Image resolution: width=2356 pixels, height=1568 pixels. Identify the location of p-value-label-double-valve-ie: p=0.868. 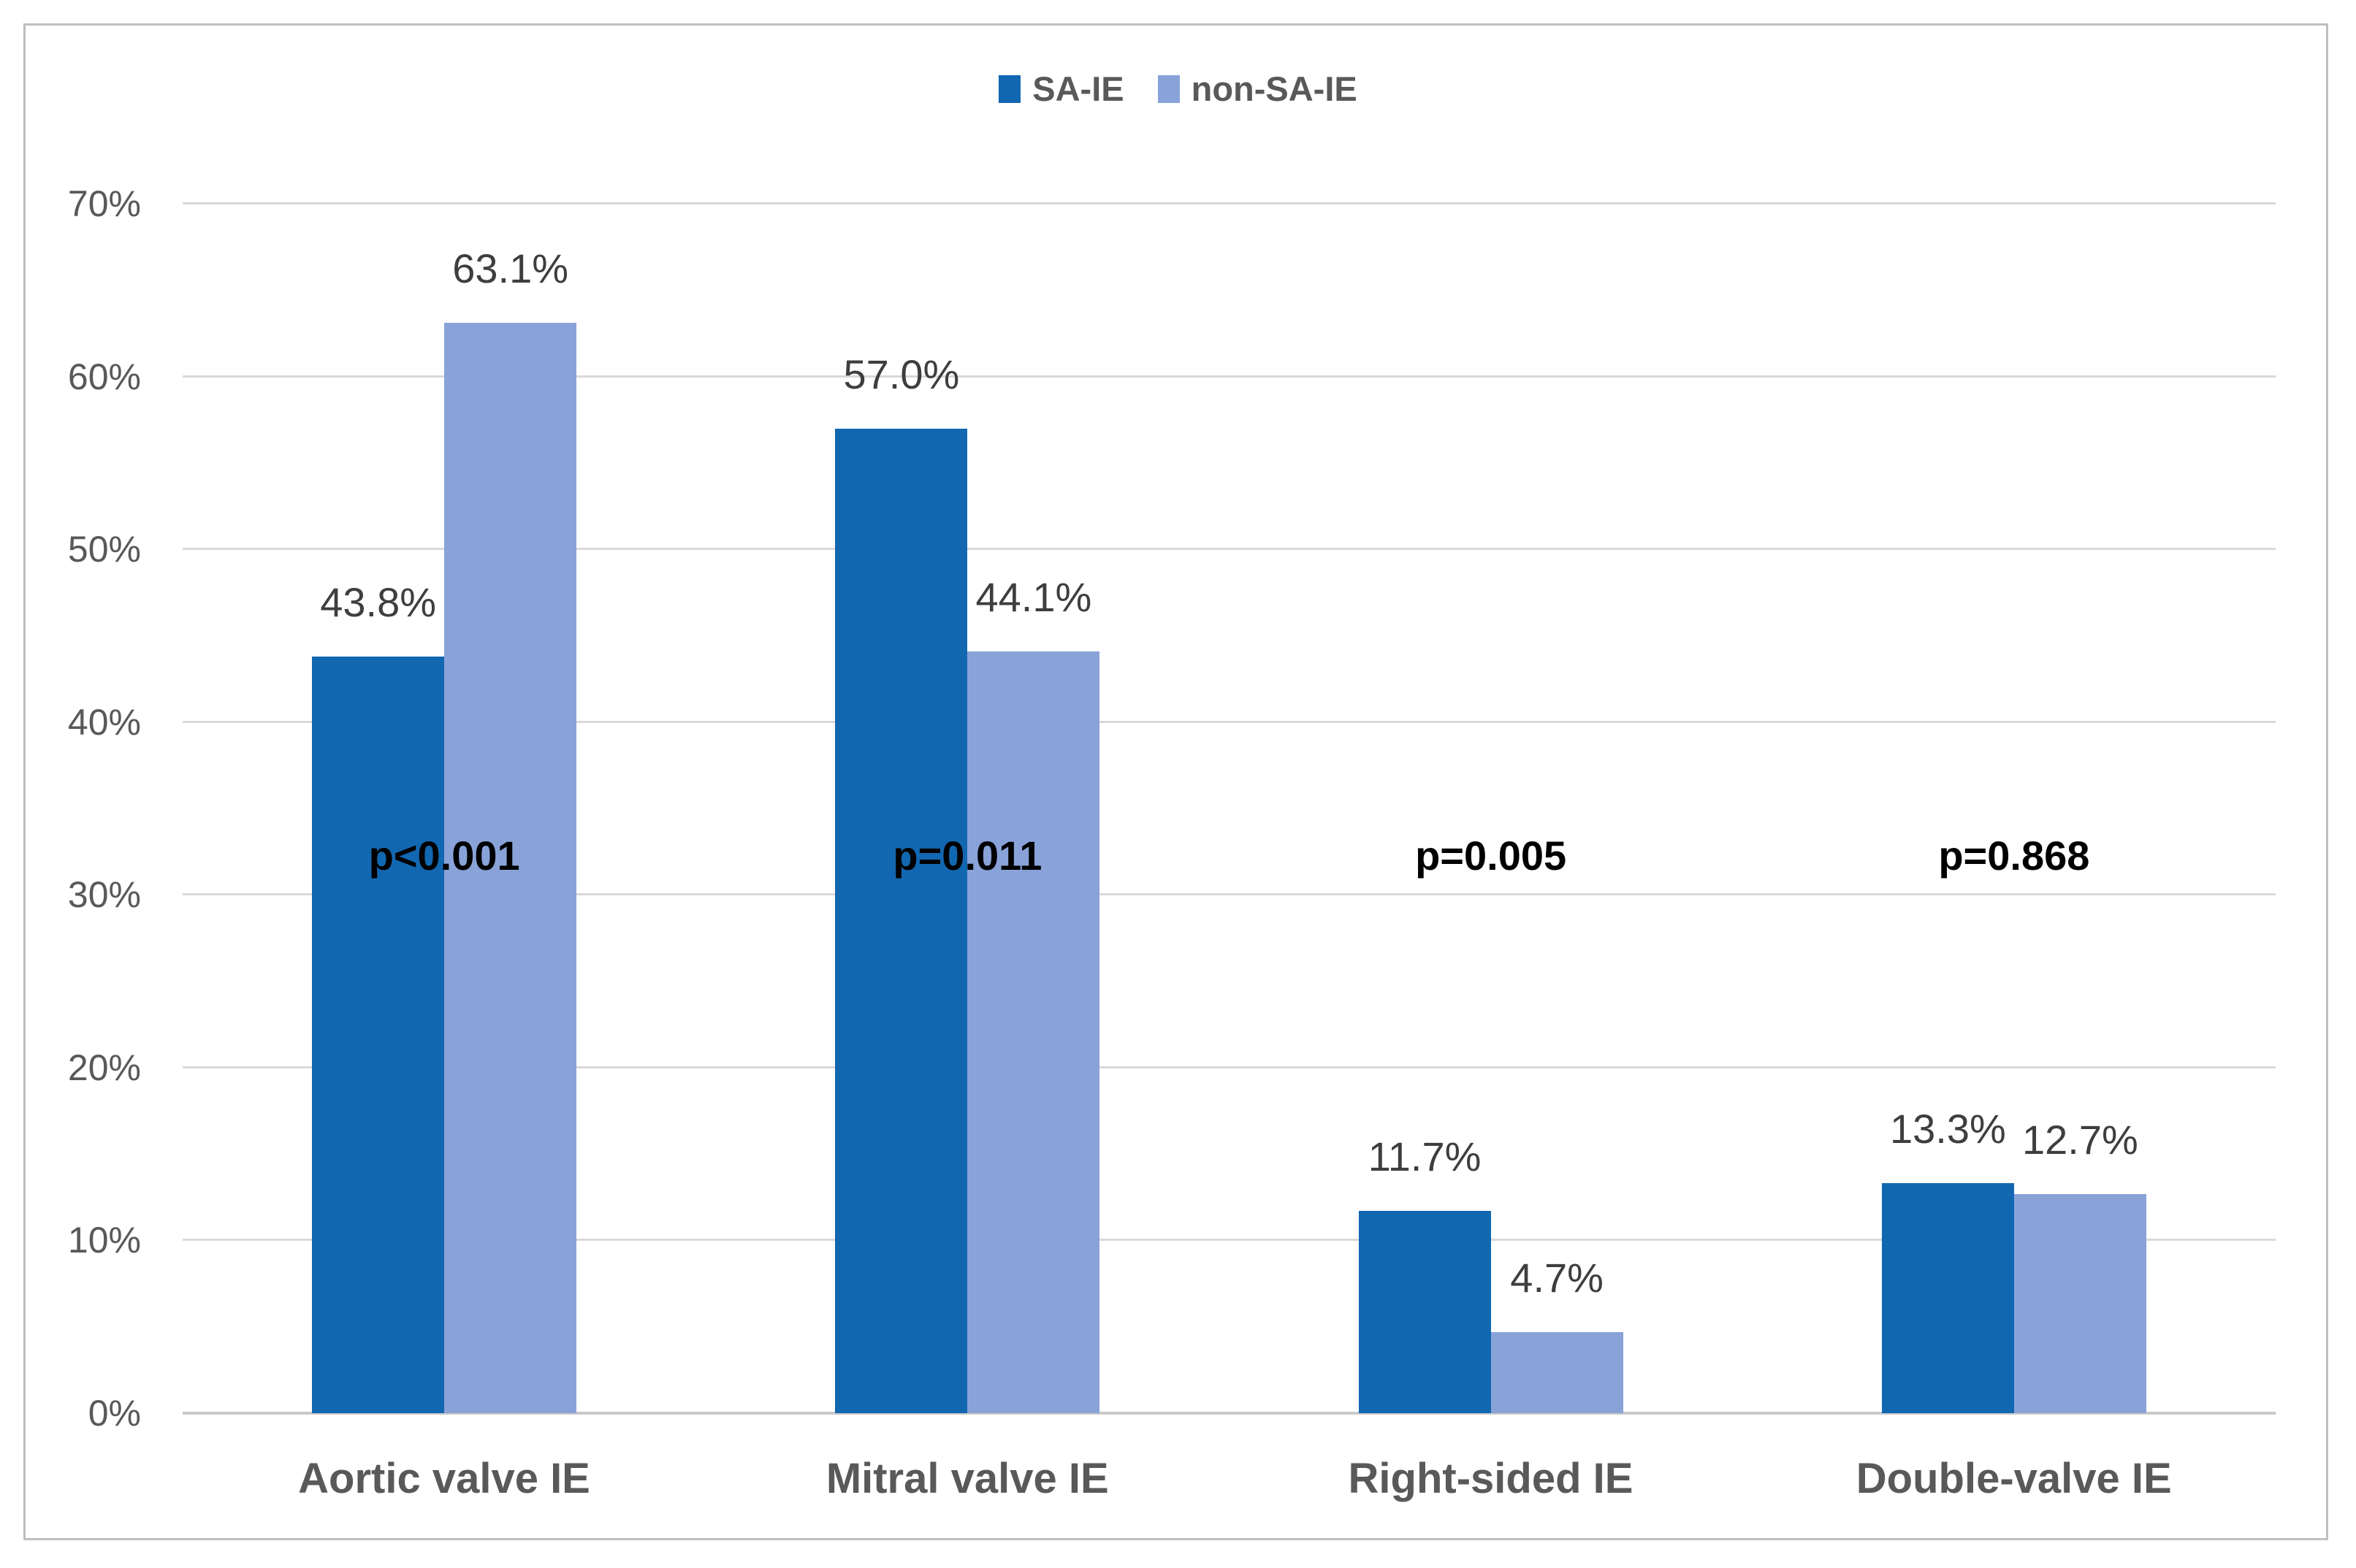
(2014, 856).